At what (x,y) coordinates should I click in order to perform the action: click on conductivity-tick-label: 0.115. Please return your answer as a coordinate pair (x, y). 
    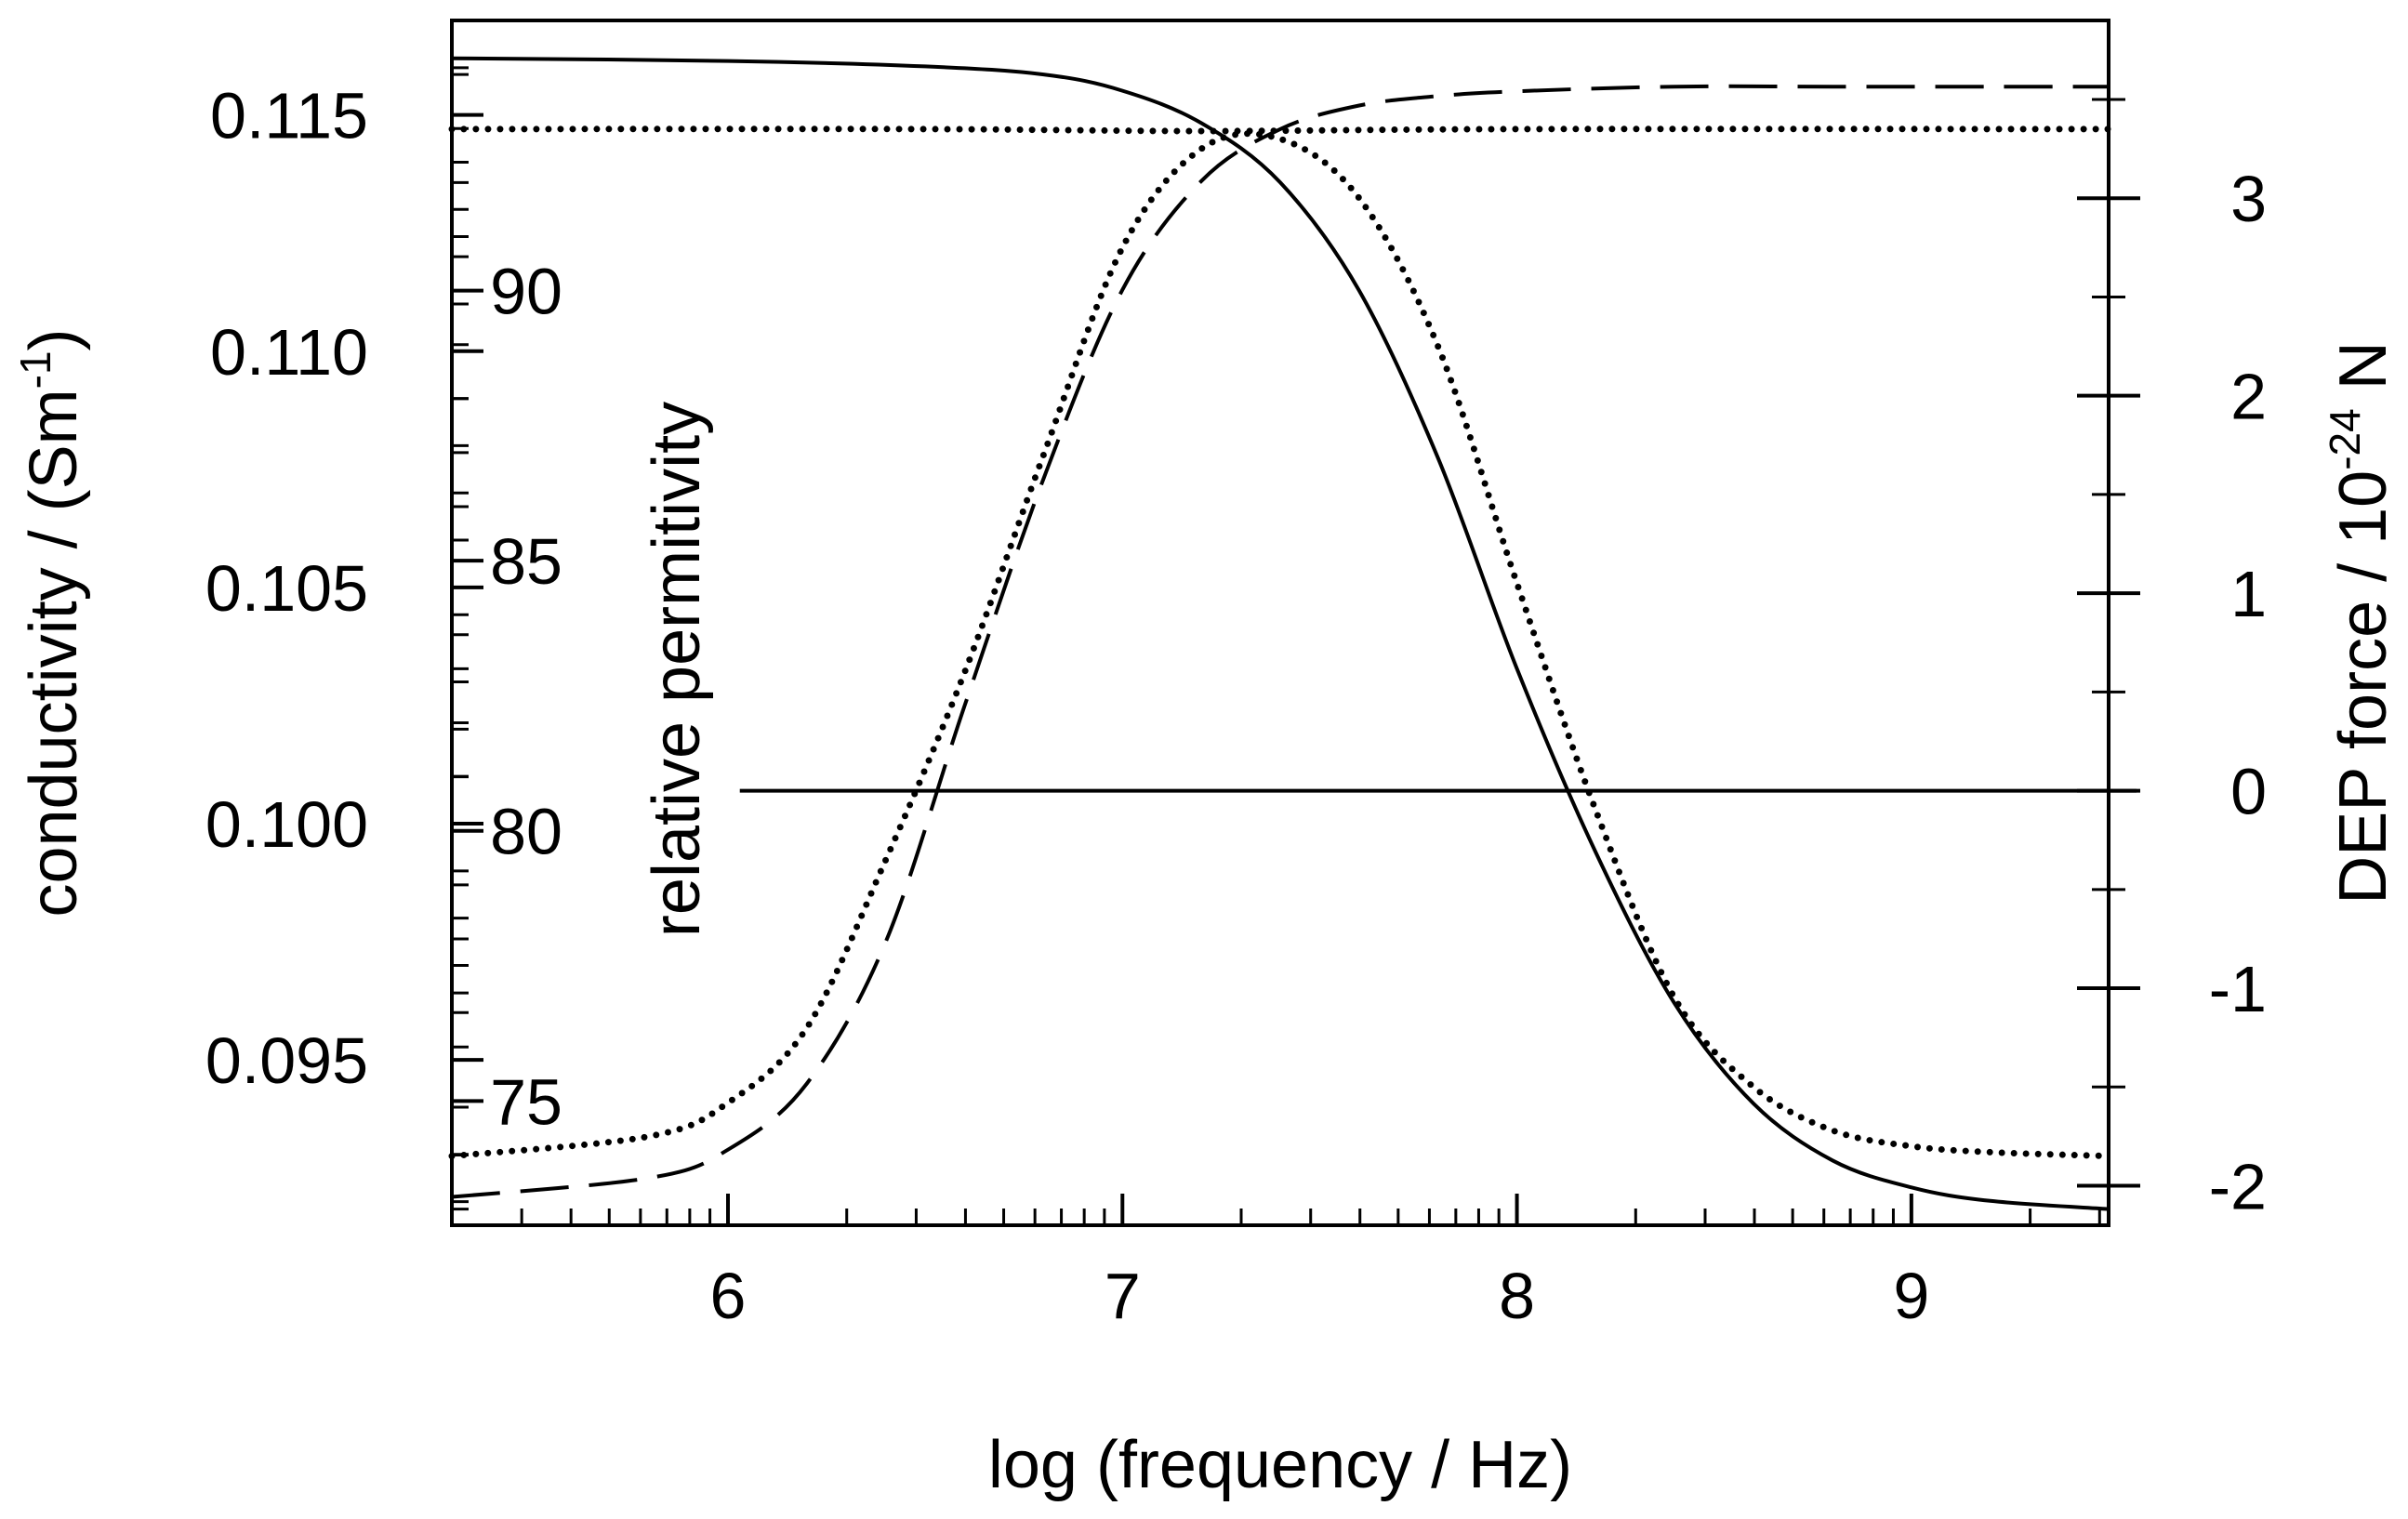
    Looking at the image, I should click on (289, 116).